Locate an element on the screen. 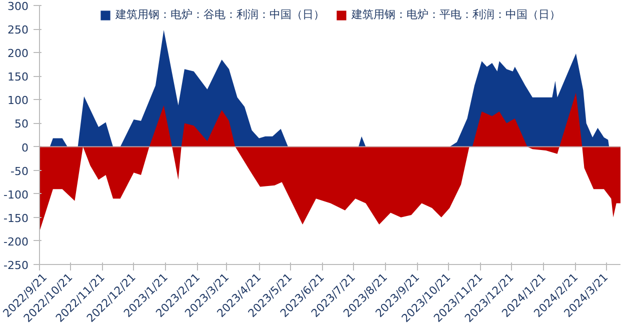  y-tick-label: 200 is located at coordinates (18, 53).